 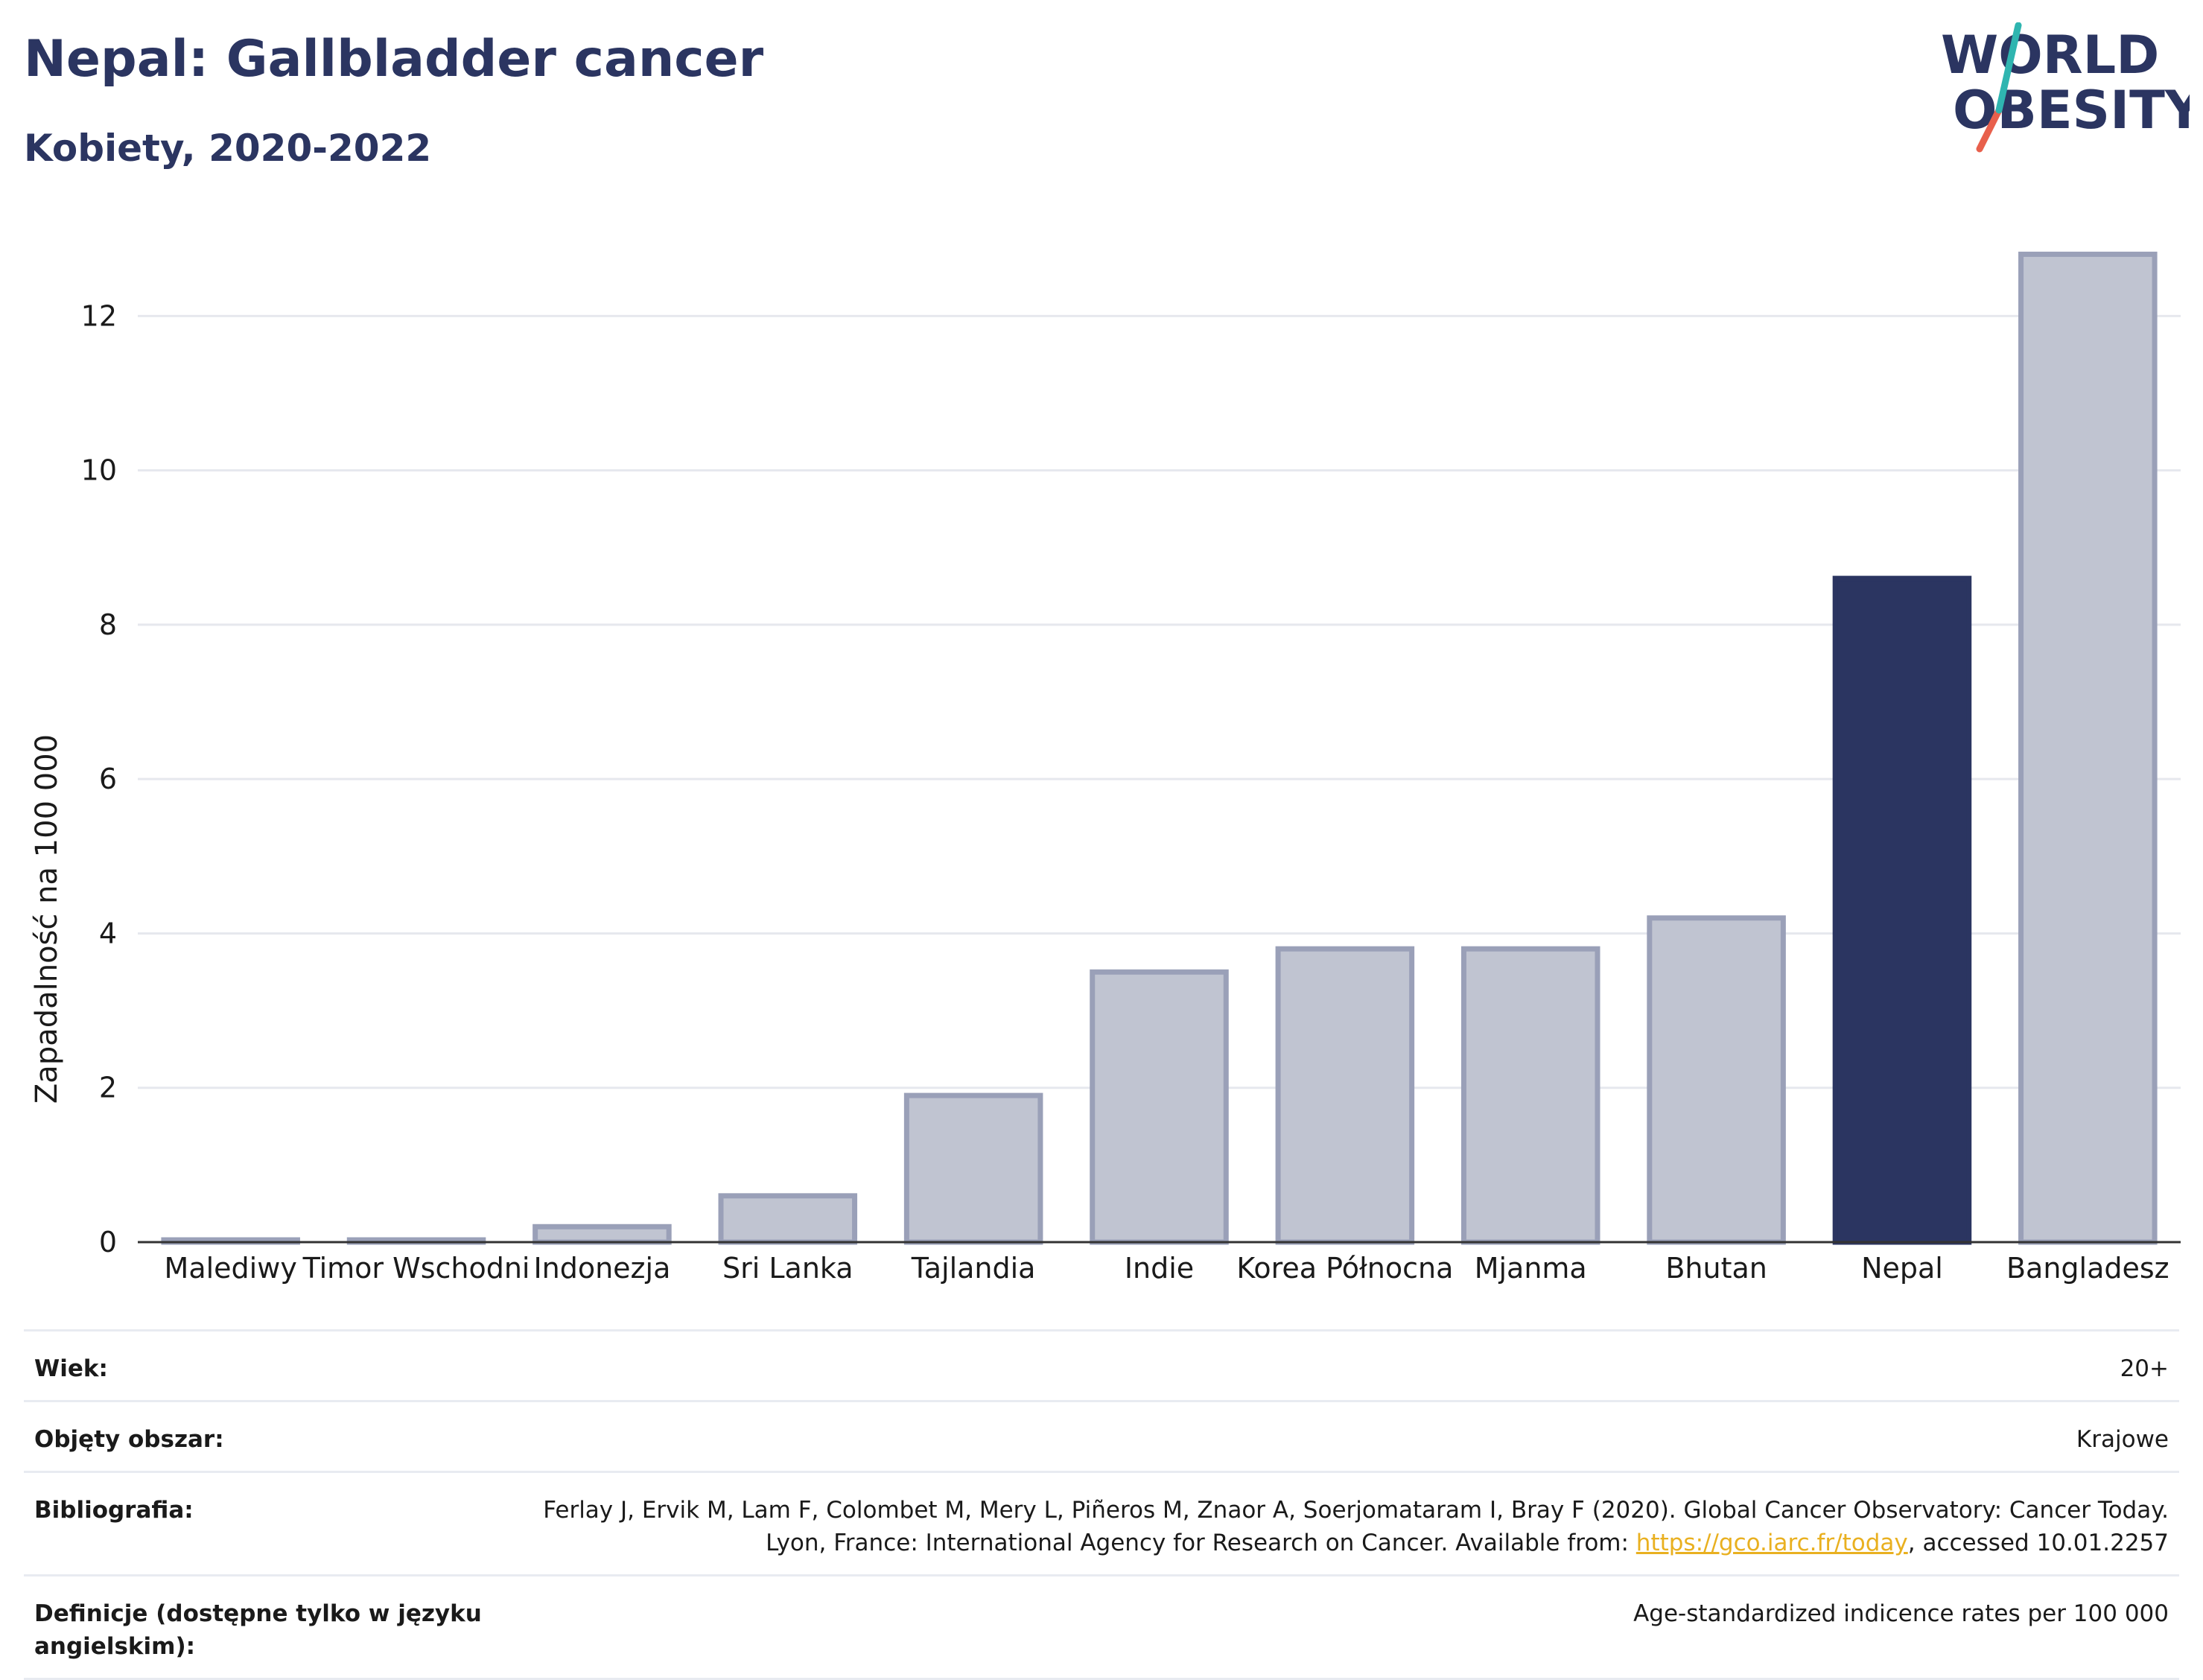 I want to click on world-obesity-logo: WORLD OBESITY, so click(x=2065, y=87).